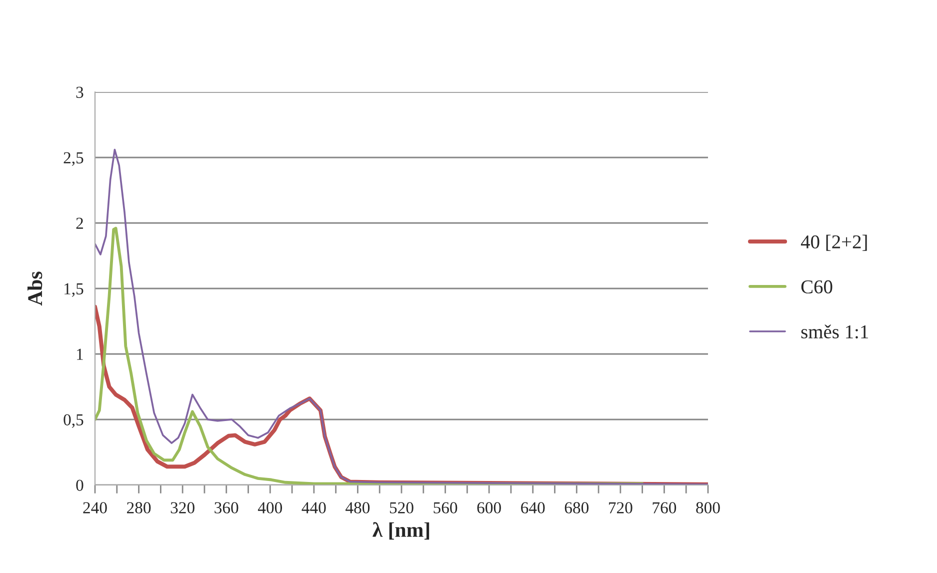 The width and height of the screenshot is (937, 573). Describe the element at coordinates (576, 508) in the screenshot. I see `x-tick-label: 680` at that location.